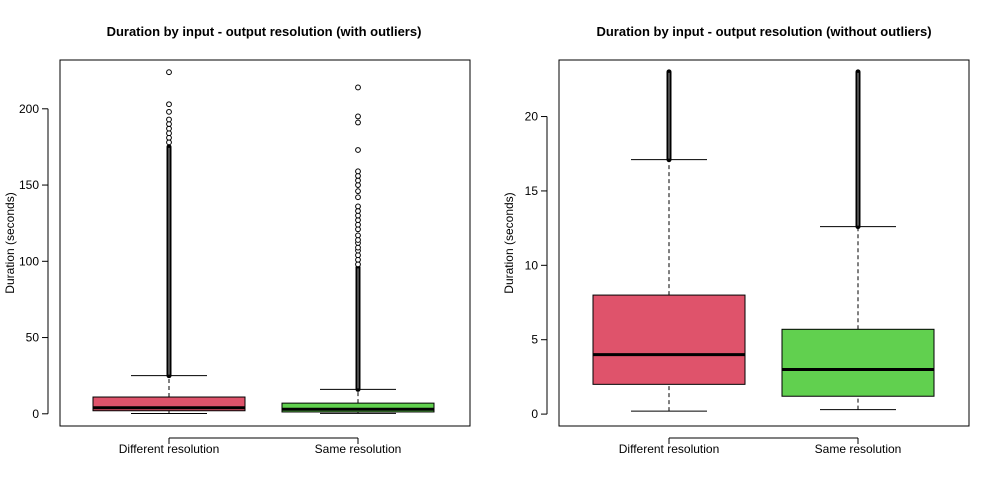 The height and width of the screenshot is (500, 1000). What do you see at coordinates (669, 449) in the screenshot?
I see `panel-2-xtick-different: Different resolution` at bounding box center [669, 449].